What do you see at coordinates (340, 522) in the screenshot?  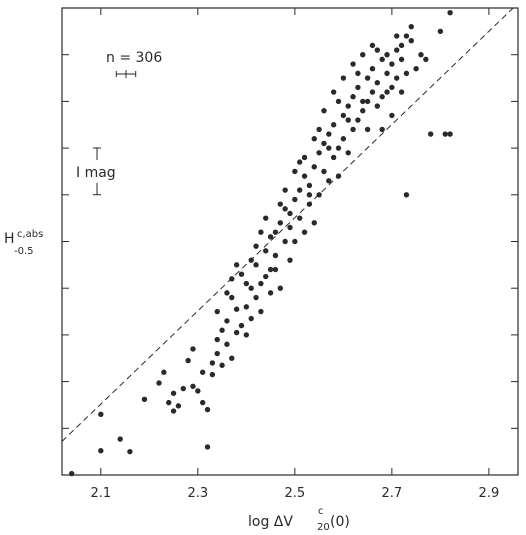 I see `x-label-suffix: (0)` at bounding box center [340, 522].